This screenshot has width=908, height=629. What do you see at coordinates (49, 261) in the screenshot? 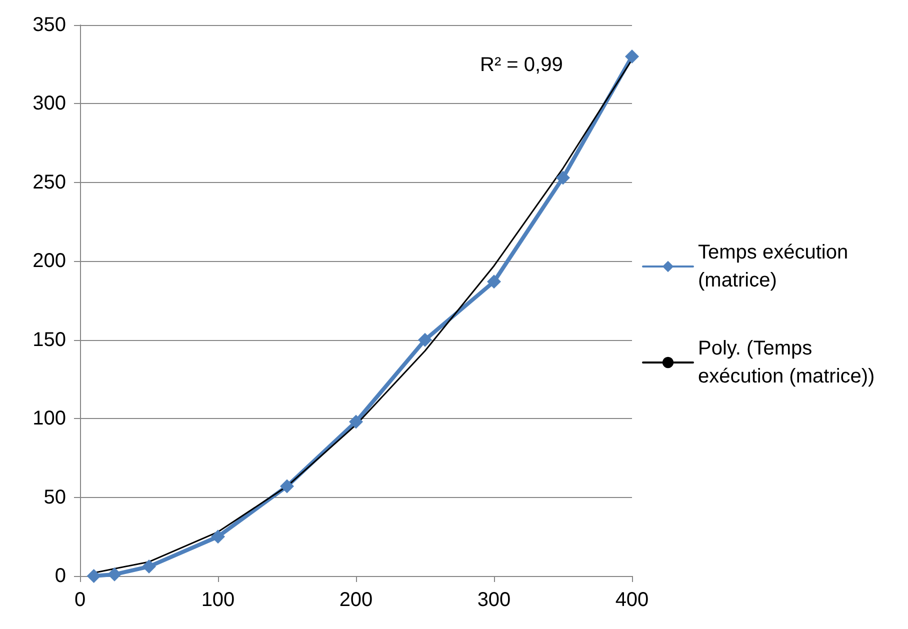
I see `y-tick-label: 200` at bounding box center [49, 261].